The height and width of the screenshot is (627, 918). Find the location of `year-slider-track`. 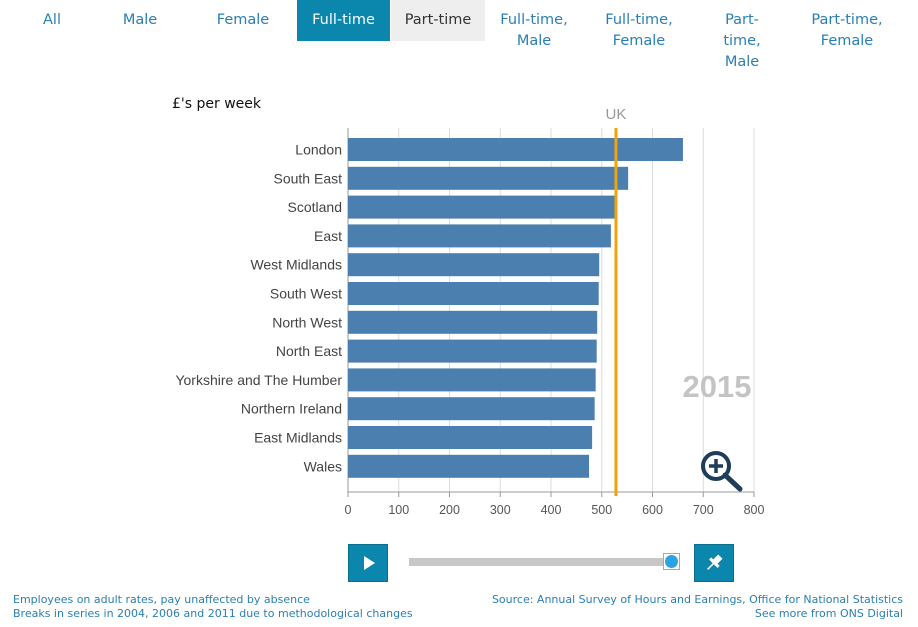

year-slider-track is located at coordinates (541, 562).